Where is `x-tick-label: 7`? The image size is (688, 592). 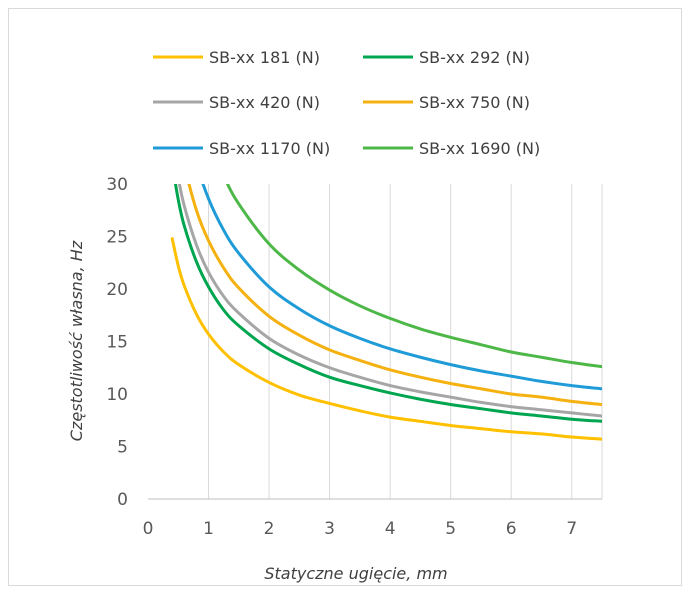 x-tick-label: 7 is located at coordinates (571, 529).